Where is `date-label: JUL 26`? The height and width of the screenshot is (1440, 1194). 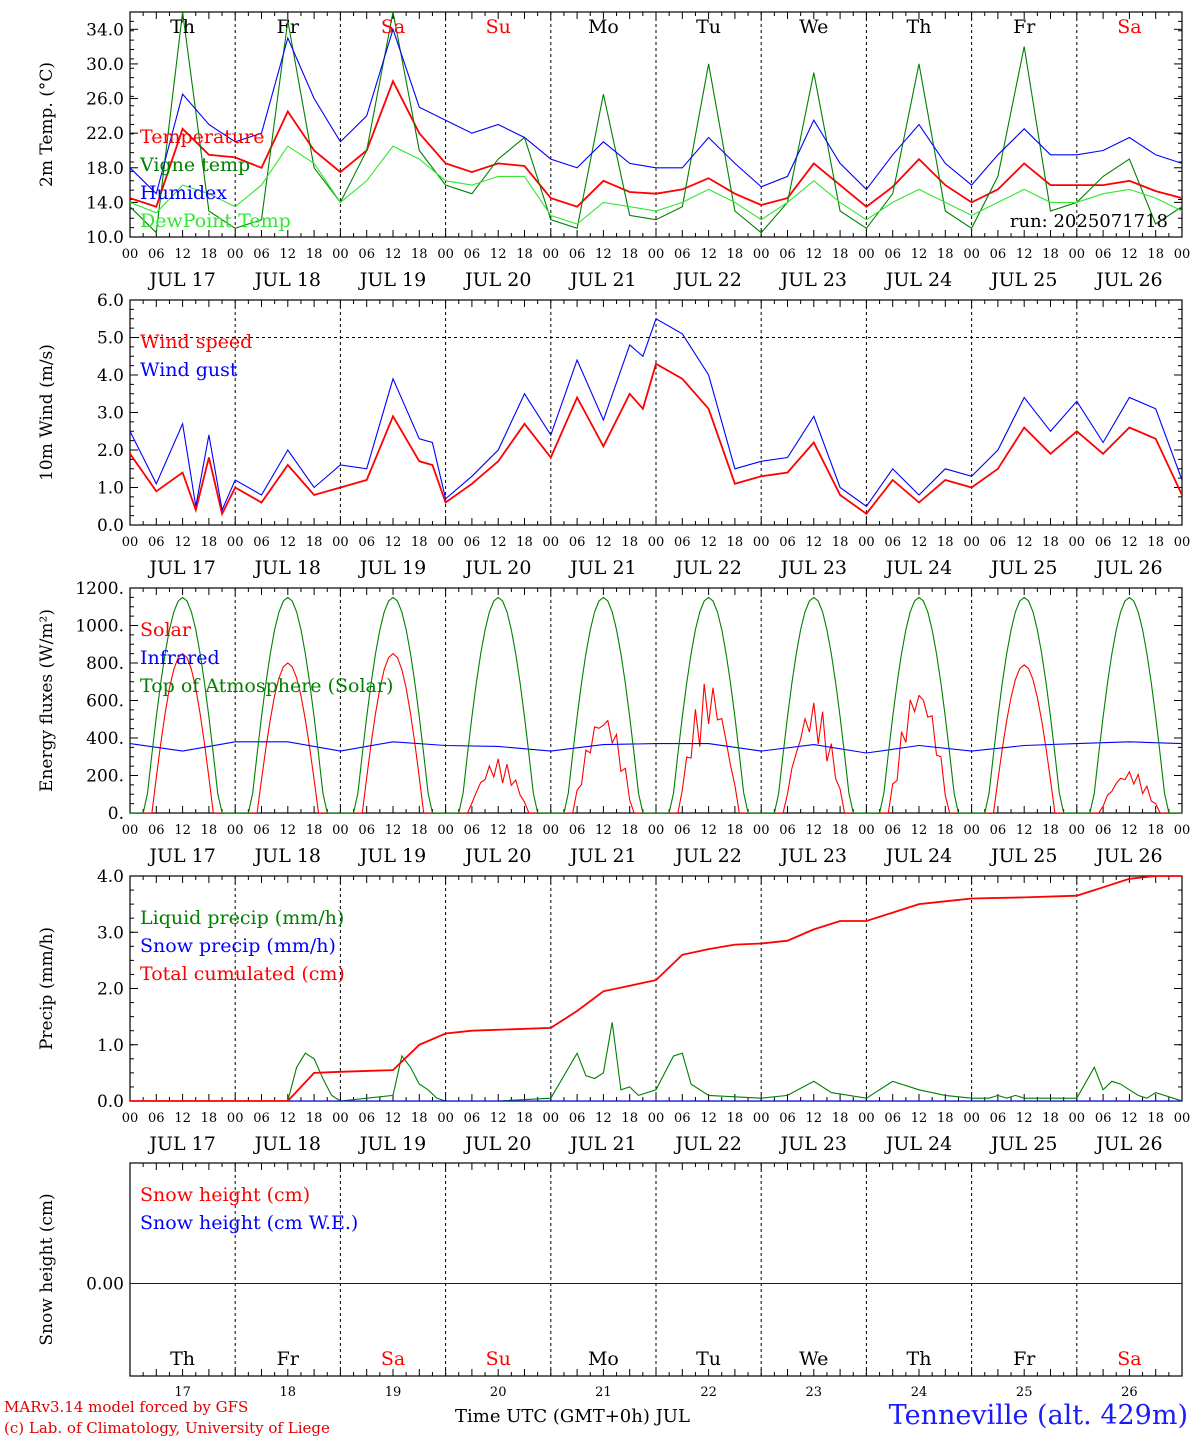
date-label: JUL 26 is located at coordinates (1128, 856).